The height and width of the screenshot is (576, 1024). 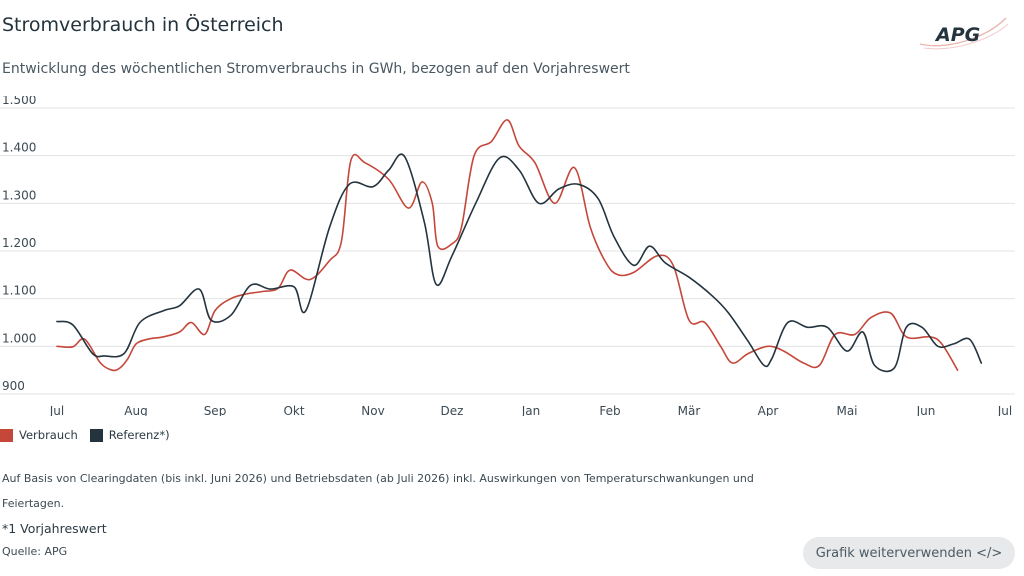 What do you see at coordinates (19, 291) in the screenshot?
I see `y-tick-label: 1.100` at bounding box center [19, 291].